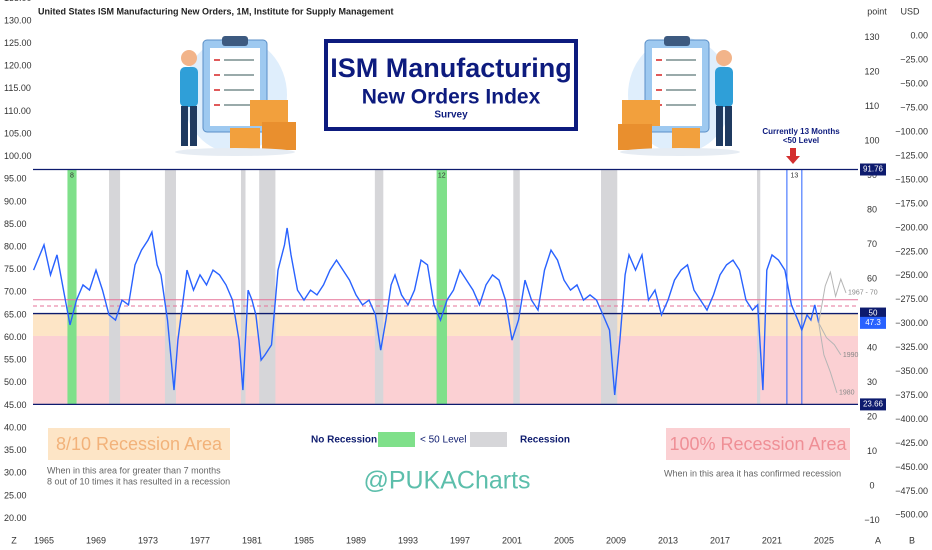 The width and height of the screenshot is (932, 550). Describe the element at coordinates (793, 156) in the screenshot. I see `callout-arrow` at that location.